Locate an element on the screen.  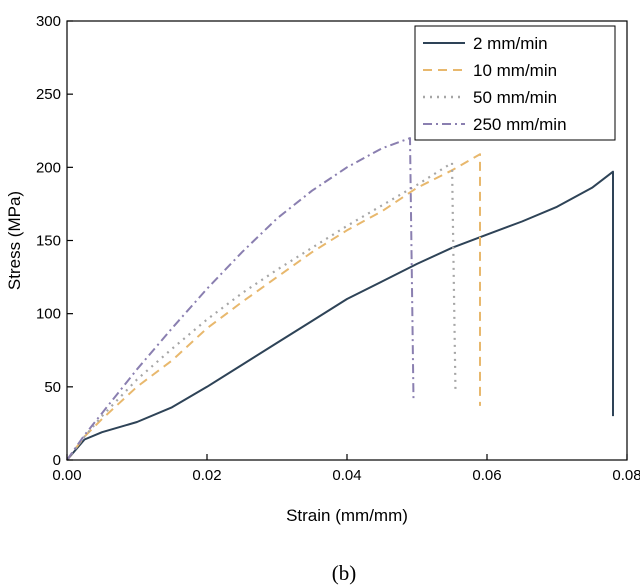
y-axis: 0 50 100 150 200 250 300 is located at coordinates (54, 241).